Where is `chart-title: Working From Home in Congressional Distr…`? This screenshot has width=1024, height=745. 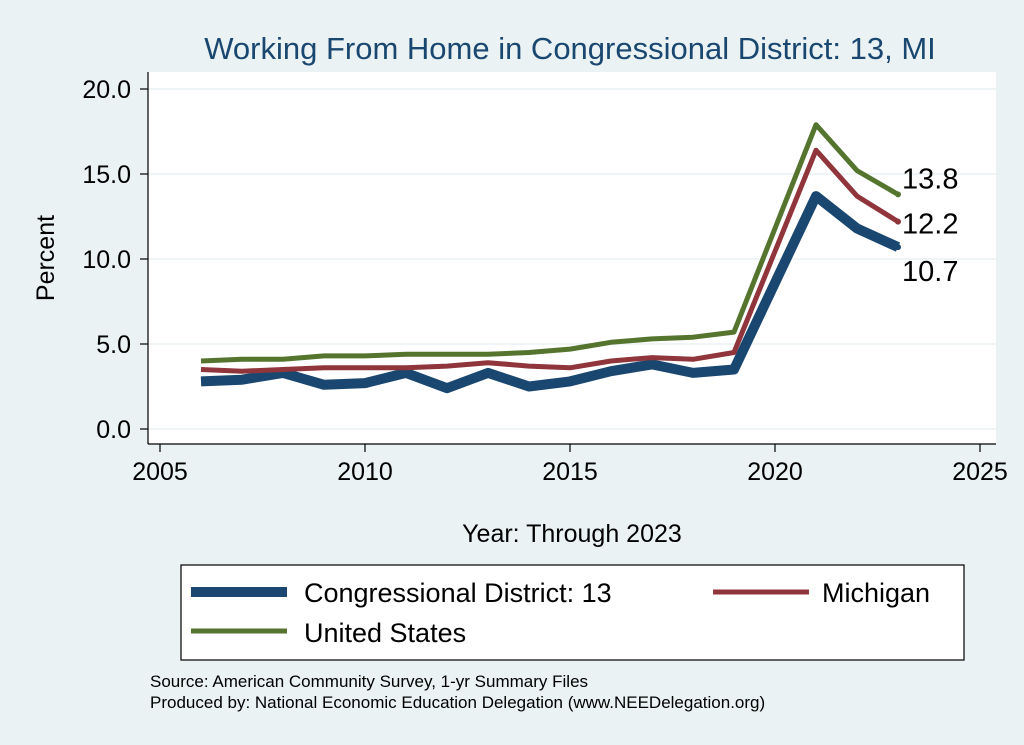 chart-title: Working From Home in Congressional Distr… is located at coordinates (570, 48).